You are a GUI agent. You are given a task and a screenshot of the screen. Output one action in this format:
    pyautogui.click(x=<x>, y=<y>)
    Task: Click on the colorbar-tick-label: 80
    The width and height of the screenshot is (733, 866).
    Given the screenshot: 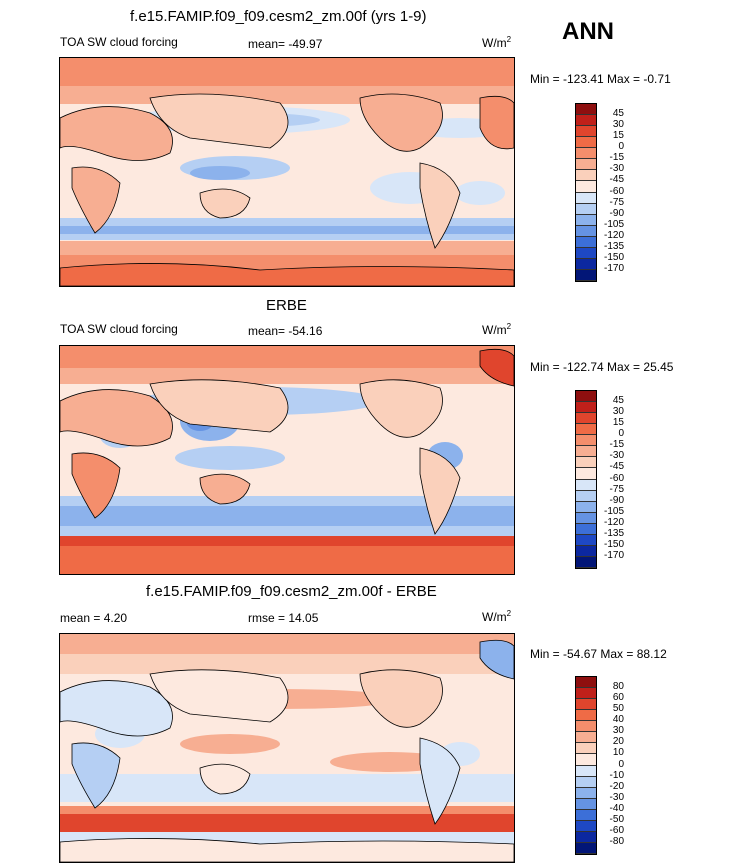 What is the action you would take?
    pyautogui.click(x=618, y=687)
    